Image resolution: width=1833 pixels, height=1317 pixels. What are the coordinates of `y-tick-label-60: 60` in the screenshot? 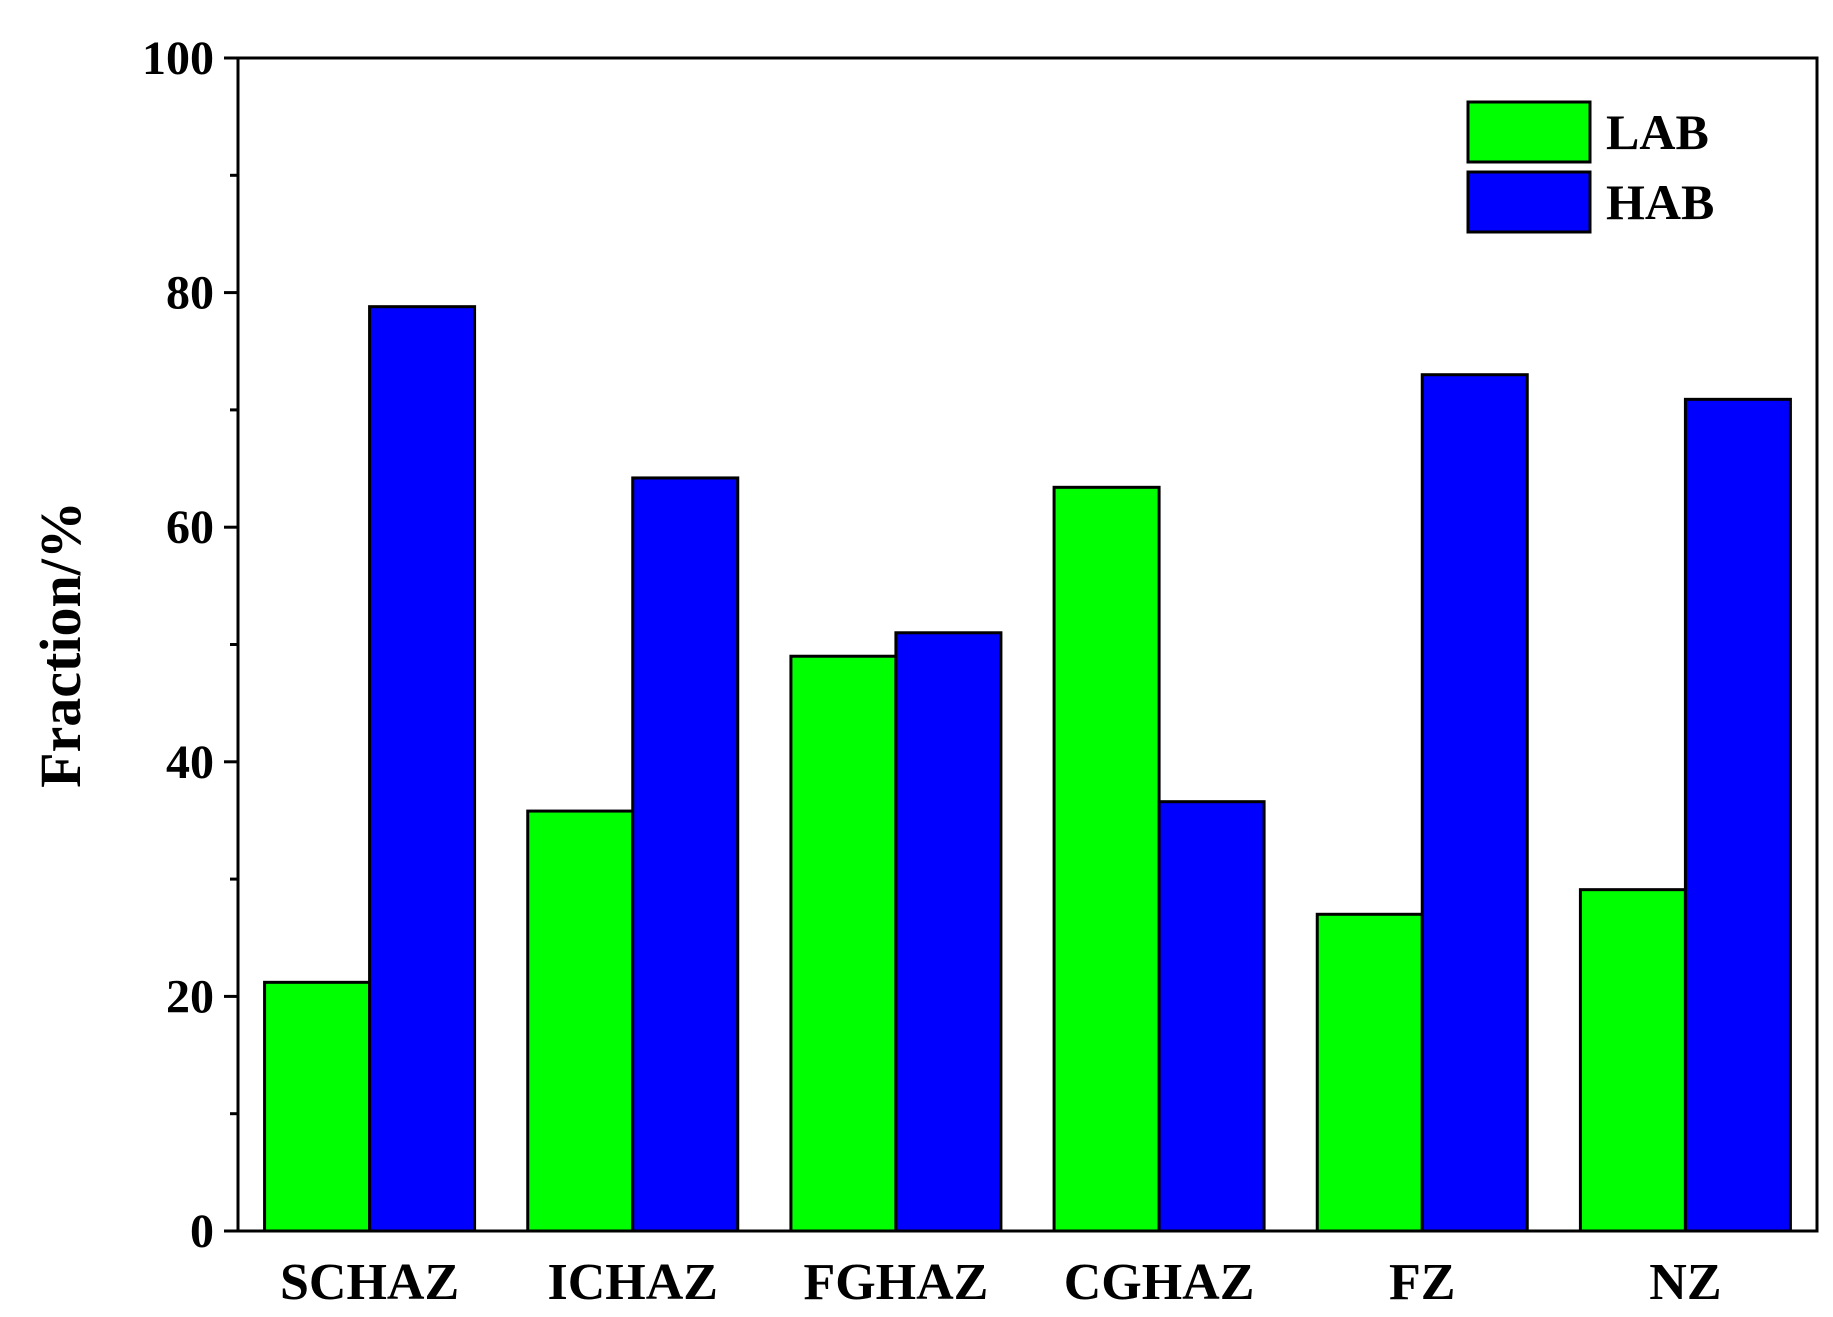 It's located at (190, 527).